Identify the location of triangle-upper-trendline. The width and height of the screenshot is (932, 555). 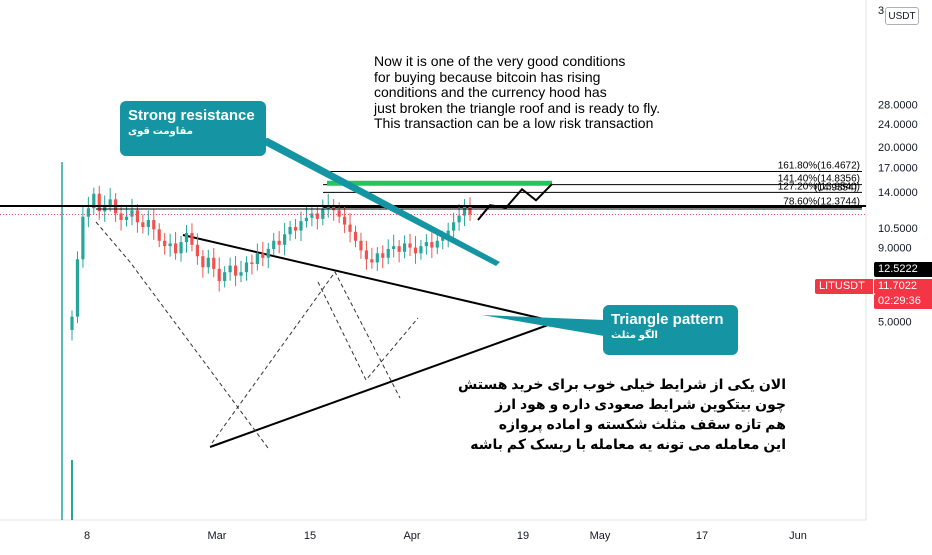
(365, 277).